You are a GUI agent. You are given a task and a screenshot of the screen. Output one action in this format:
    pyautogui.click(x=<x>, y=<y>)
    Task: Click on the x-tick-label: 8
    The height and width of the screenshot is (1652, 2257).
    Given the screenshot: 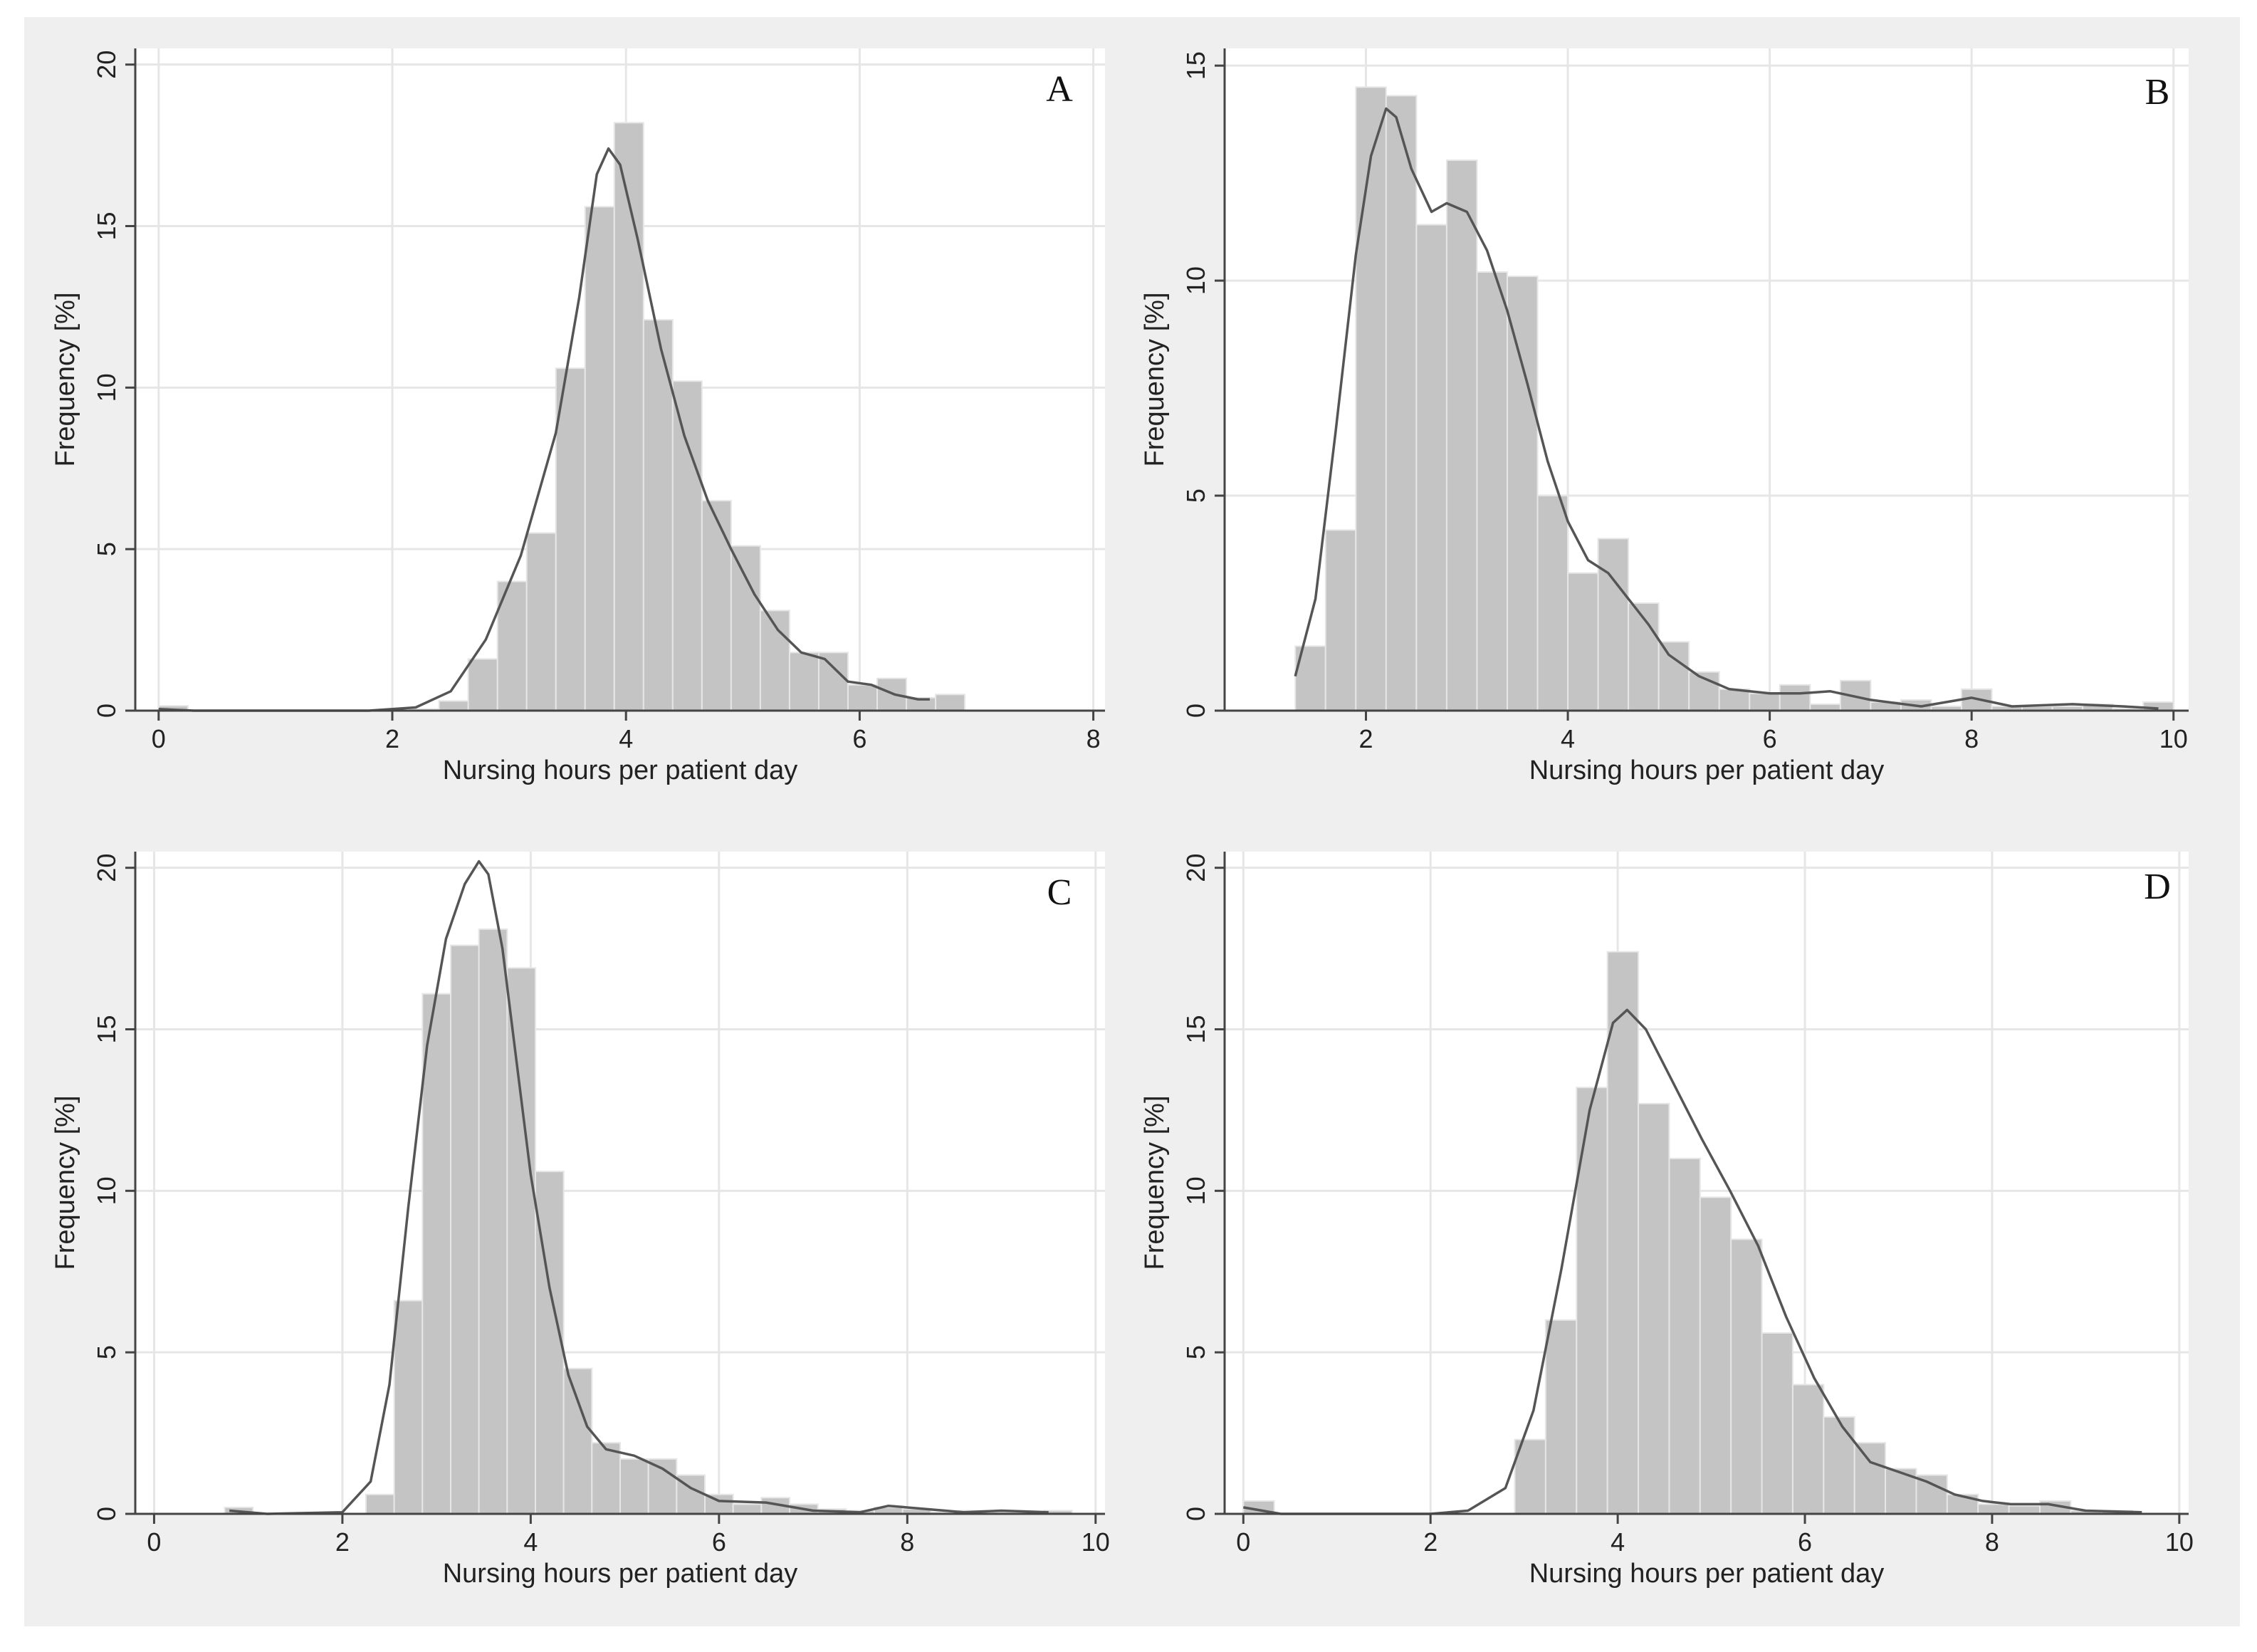 What is the action you would take?
    pyautogui.click(x=1971, y=738)
    